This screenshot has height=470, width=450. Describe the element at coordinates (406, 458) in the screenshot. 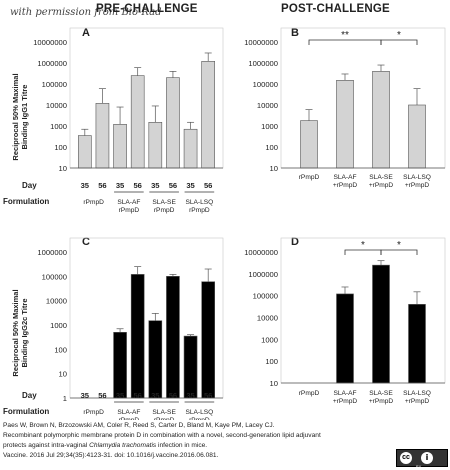

I see `cc-icon: cc` at that location.